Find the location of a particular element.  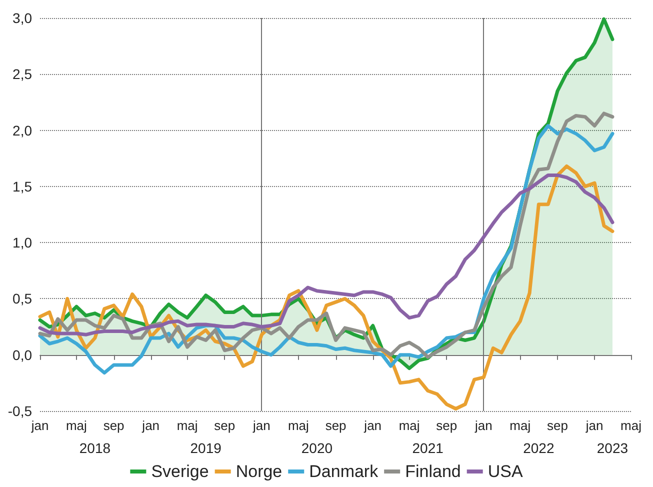

legend-label: Danmark is located at coordinates (344, 471).